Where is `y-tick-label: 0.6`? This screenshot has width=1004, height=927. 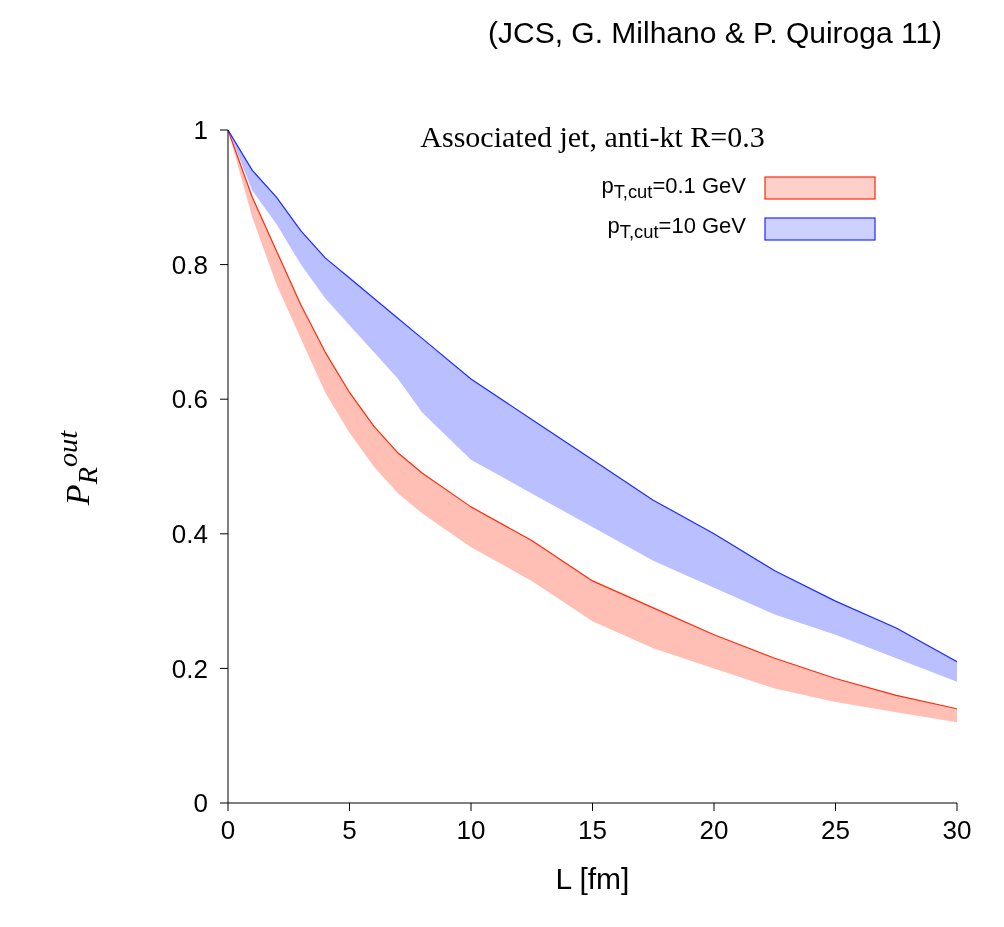
y-tick-label: 0.6 is located at coordinates (189, 399).